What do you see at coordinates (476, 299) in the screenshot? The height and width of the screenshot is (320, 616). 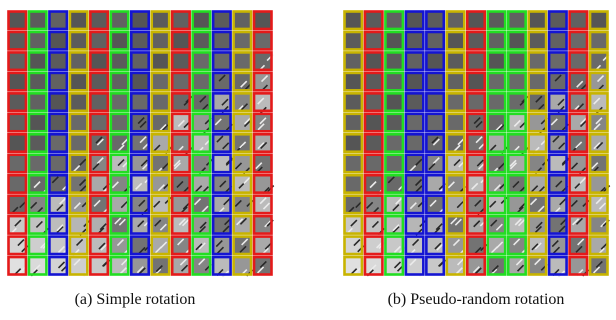 I see `figure-b-caption: (b) Pseudo-random rotation` at bounding box center [476, 299].